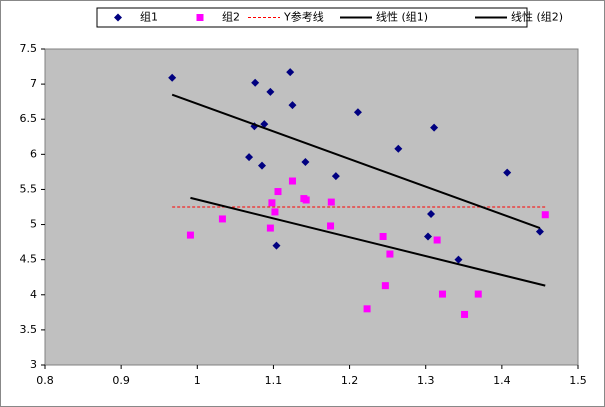 The image size is (605, 407). I want to click on legend-label: 组1, so click(149, 17).